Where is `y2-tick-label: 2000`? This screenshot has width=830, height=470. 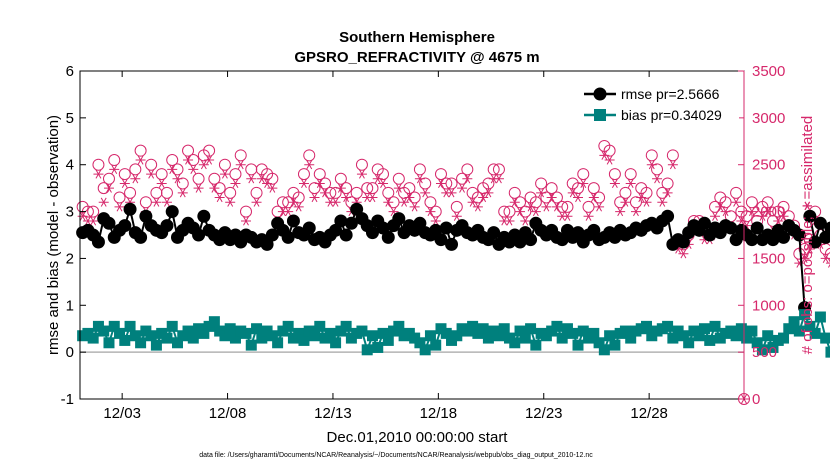 y2-tick-label: 2000 is located at coordinates (768, 212).